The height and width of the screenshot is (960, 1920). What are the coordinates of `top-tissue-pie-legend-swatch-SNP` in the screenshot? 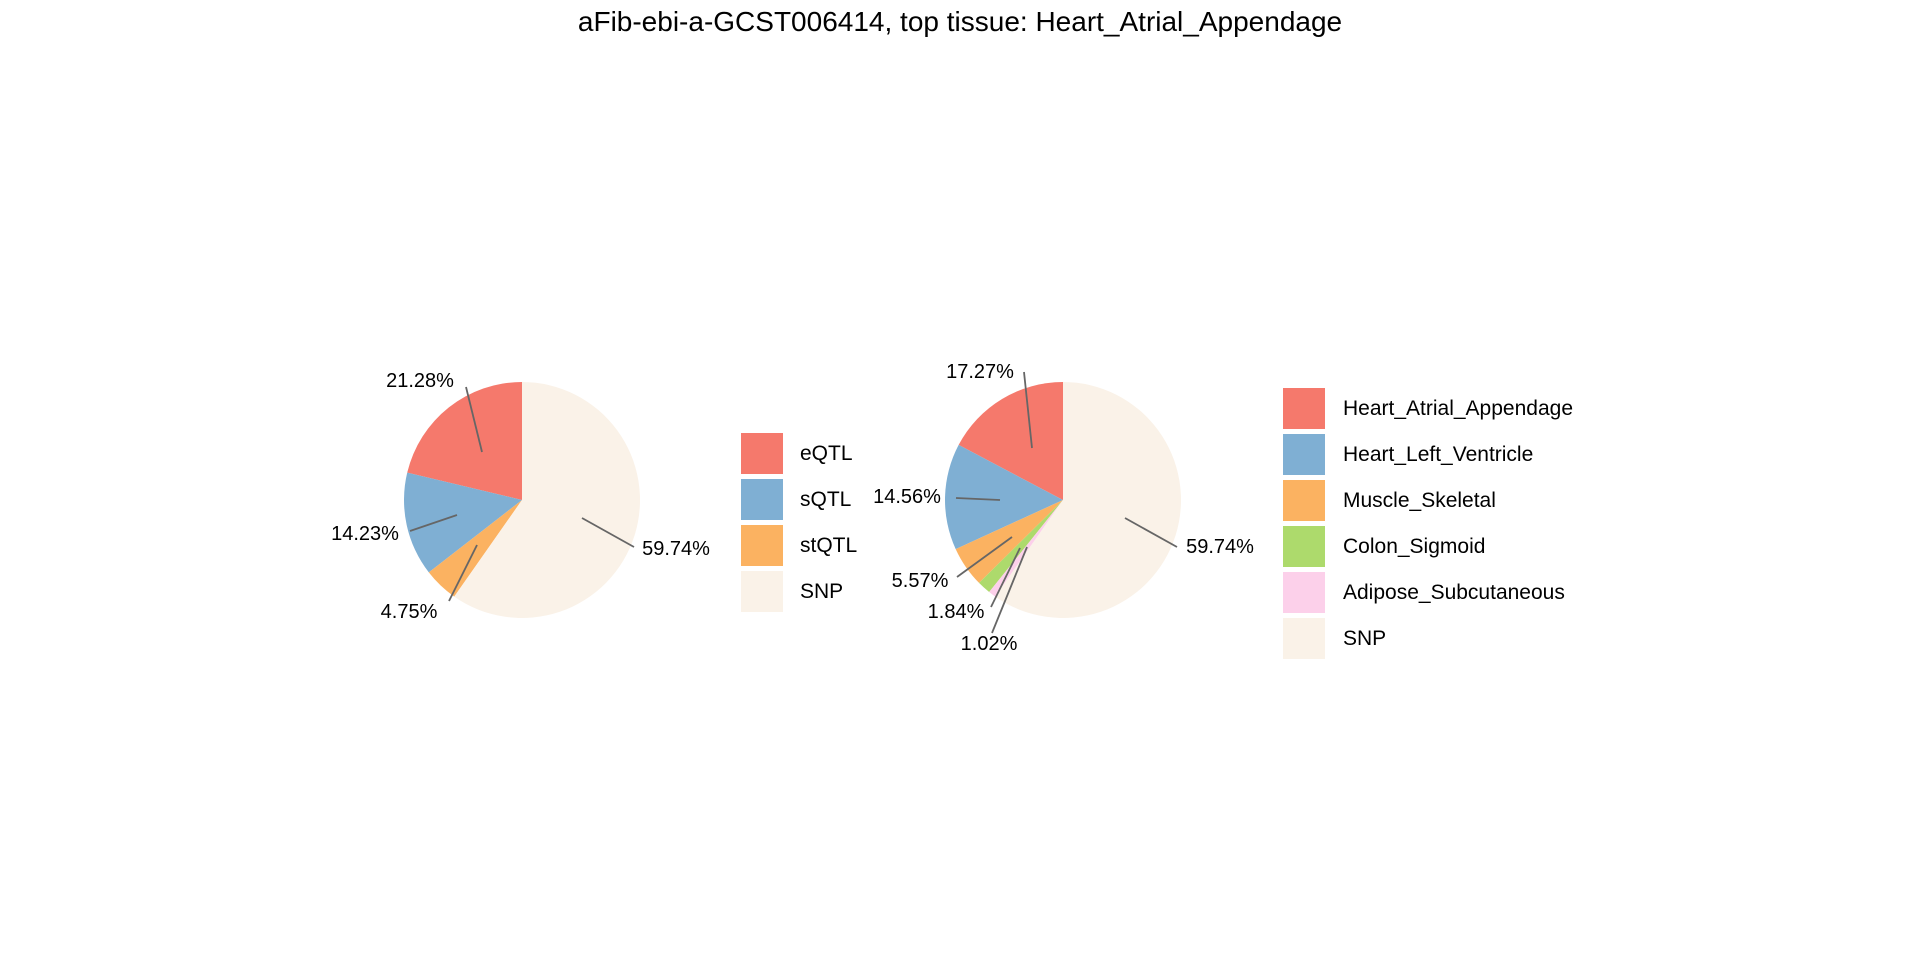 It's located at (1304, 638).